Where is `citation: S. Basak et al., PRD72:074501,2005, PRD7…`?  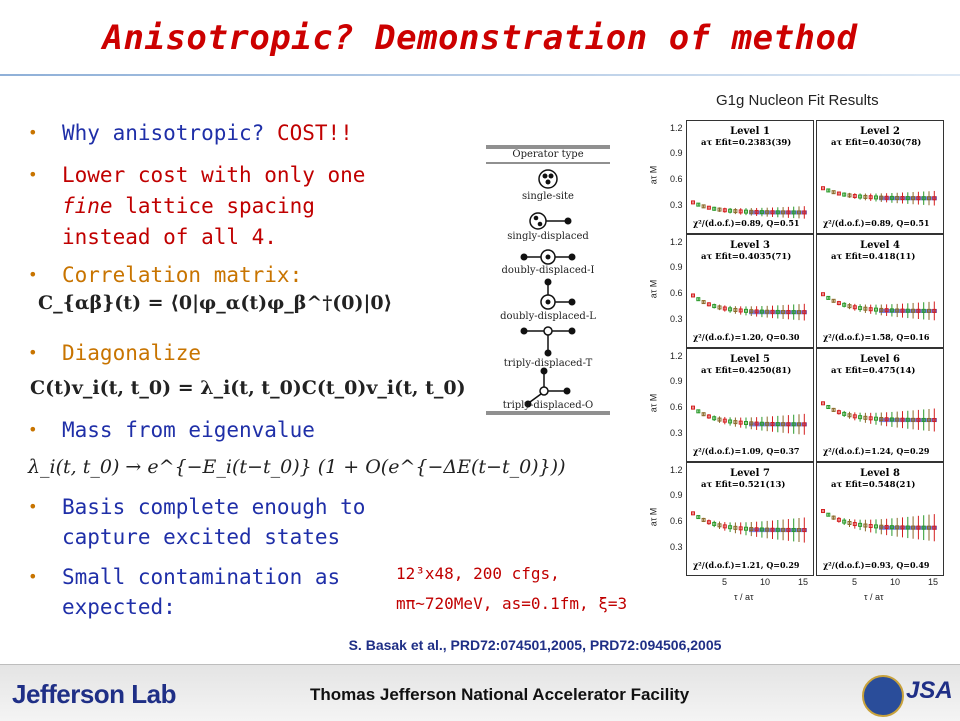
citation: S. Basak et al., PRD72:074501,2005, PRD7… is located at coordinates (535, 645).